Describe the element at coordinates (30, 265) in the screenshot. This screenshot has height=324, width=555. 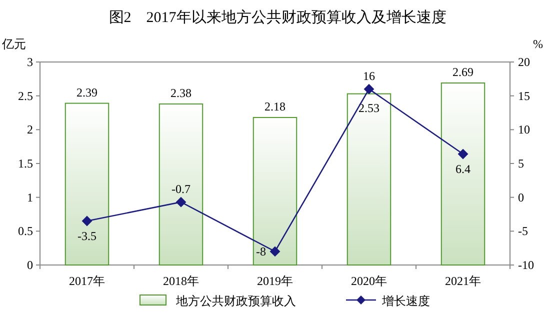
I see `y-tick-label: 0` at that location.